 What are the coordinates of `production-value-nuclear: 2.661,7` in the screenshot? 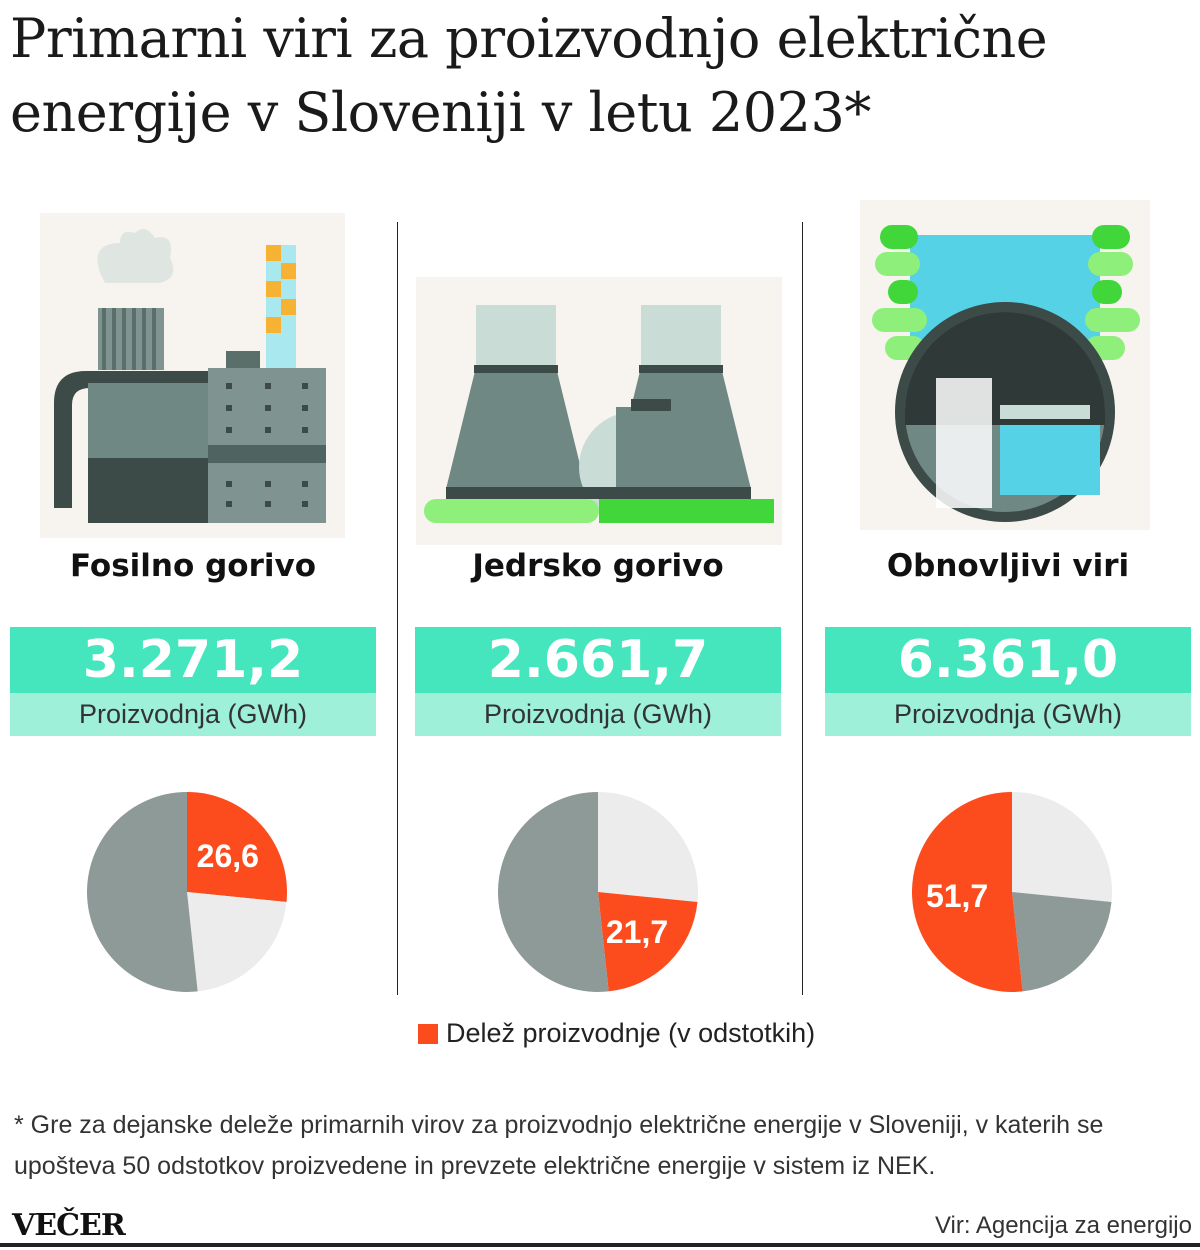 It's located at (598, 660).